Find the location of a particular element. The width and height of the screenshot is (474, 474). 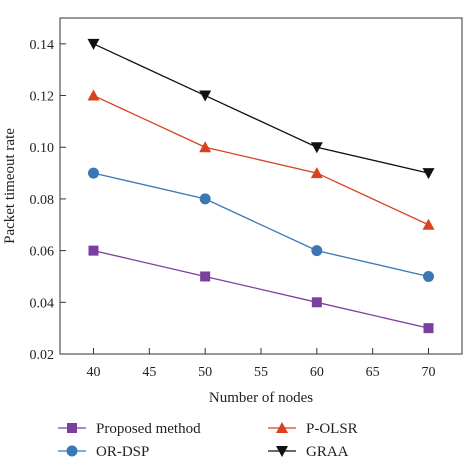

y-axis-title: Packet timeout rate is located at coordinates (10, 186).